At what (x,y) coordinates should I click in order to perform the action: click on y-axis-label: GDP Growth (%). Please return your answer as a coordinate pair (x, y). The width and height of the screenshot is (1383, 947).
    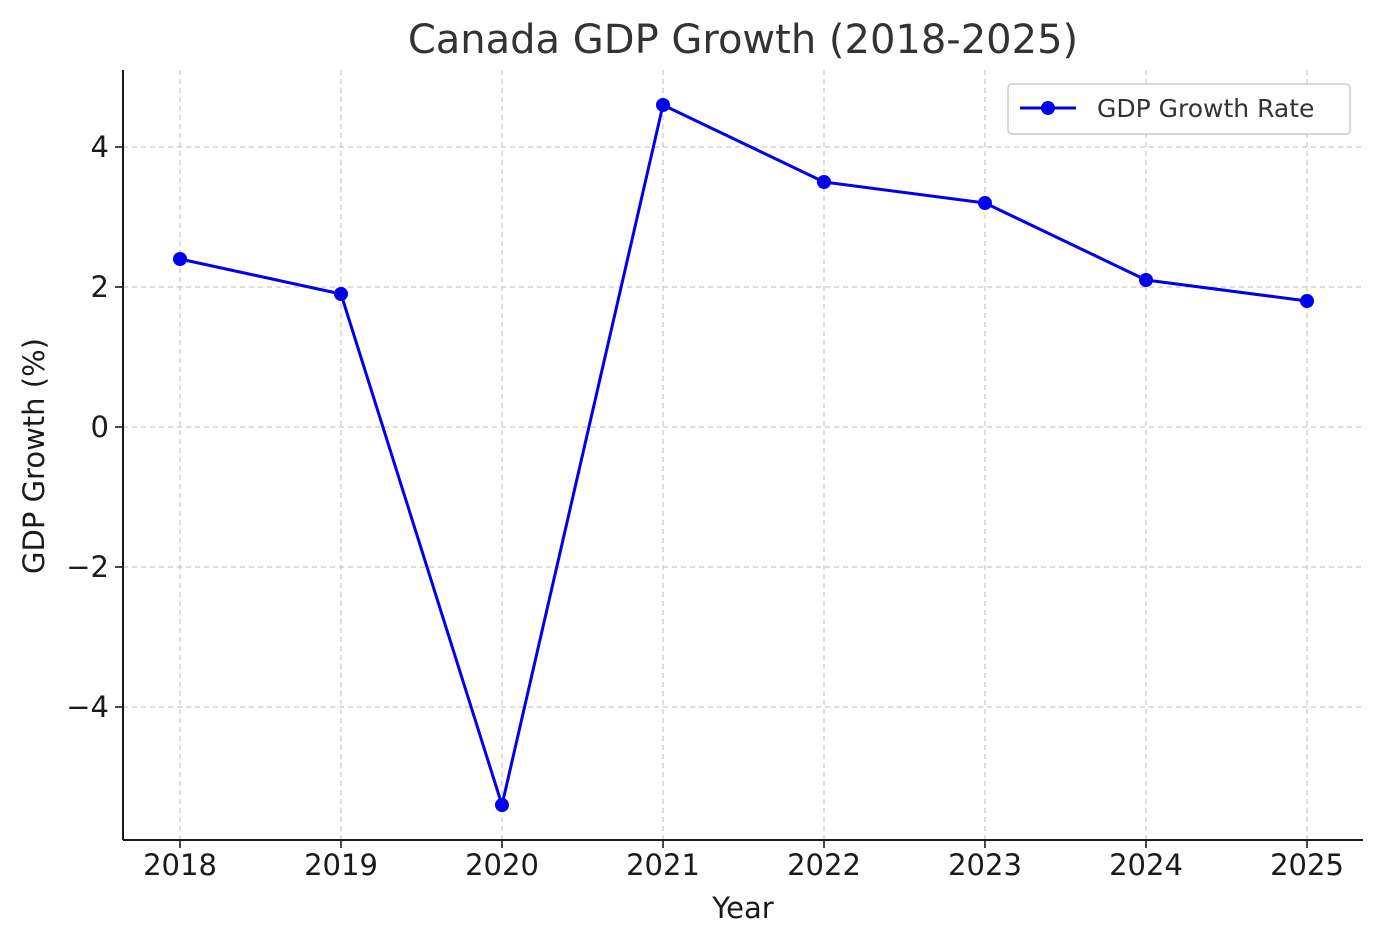
    Looking at the image, I should click on (34, 456).